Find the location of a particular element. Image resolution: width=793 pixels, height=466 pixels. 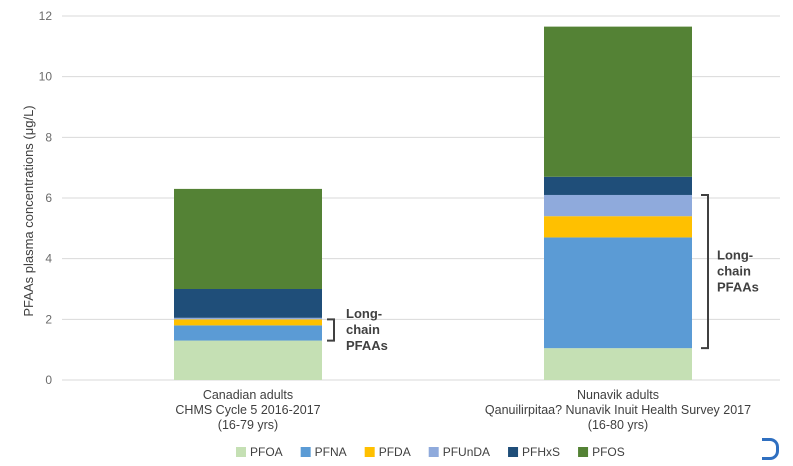

legend-swatch-pfda is located at coordinates (369, 452).